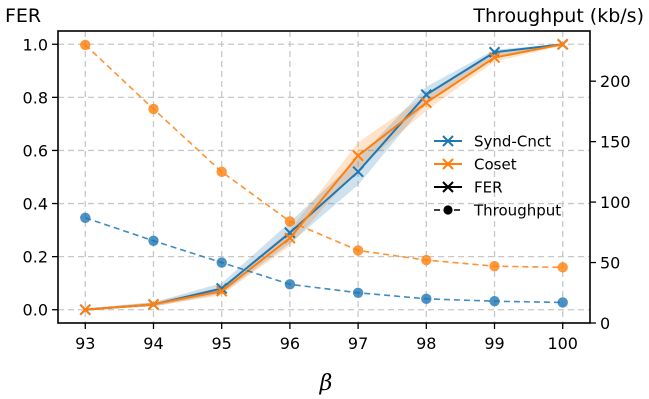 Image resolution: width=649 pixels, height=399 pixels. Describe the element at coordinates (290, 343) in the screenshot. I see `x-tick-label: 96` at that location.